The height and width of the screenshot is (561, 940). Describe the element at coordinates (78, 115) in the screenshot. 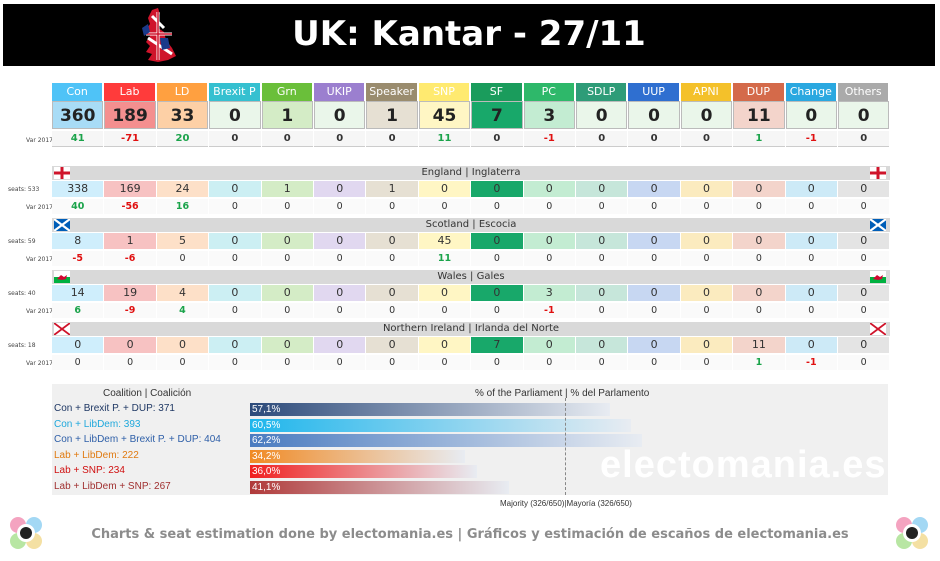

I see `national-seat-cell: 360` at that location.